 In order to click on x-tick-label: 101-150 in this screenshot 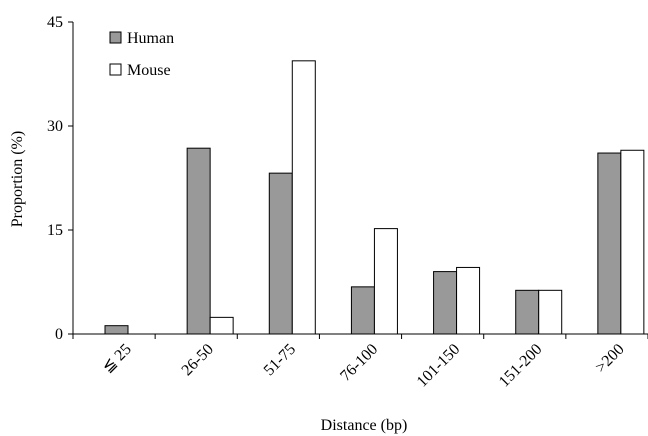, I will do `click(439, 366)`.